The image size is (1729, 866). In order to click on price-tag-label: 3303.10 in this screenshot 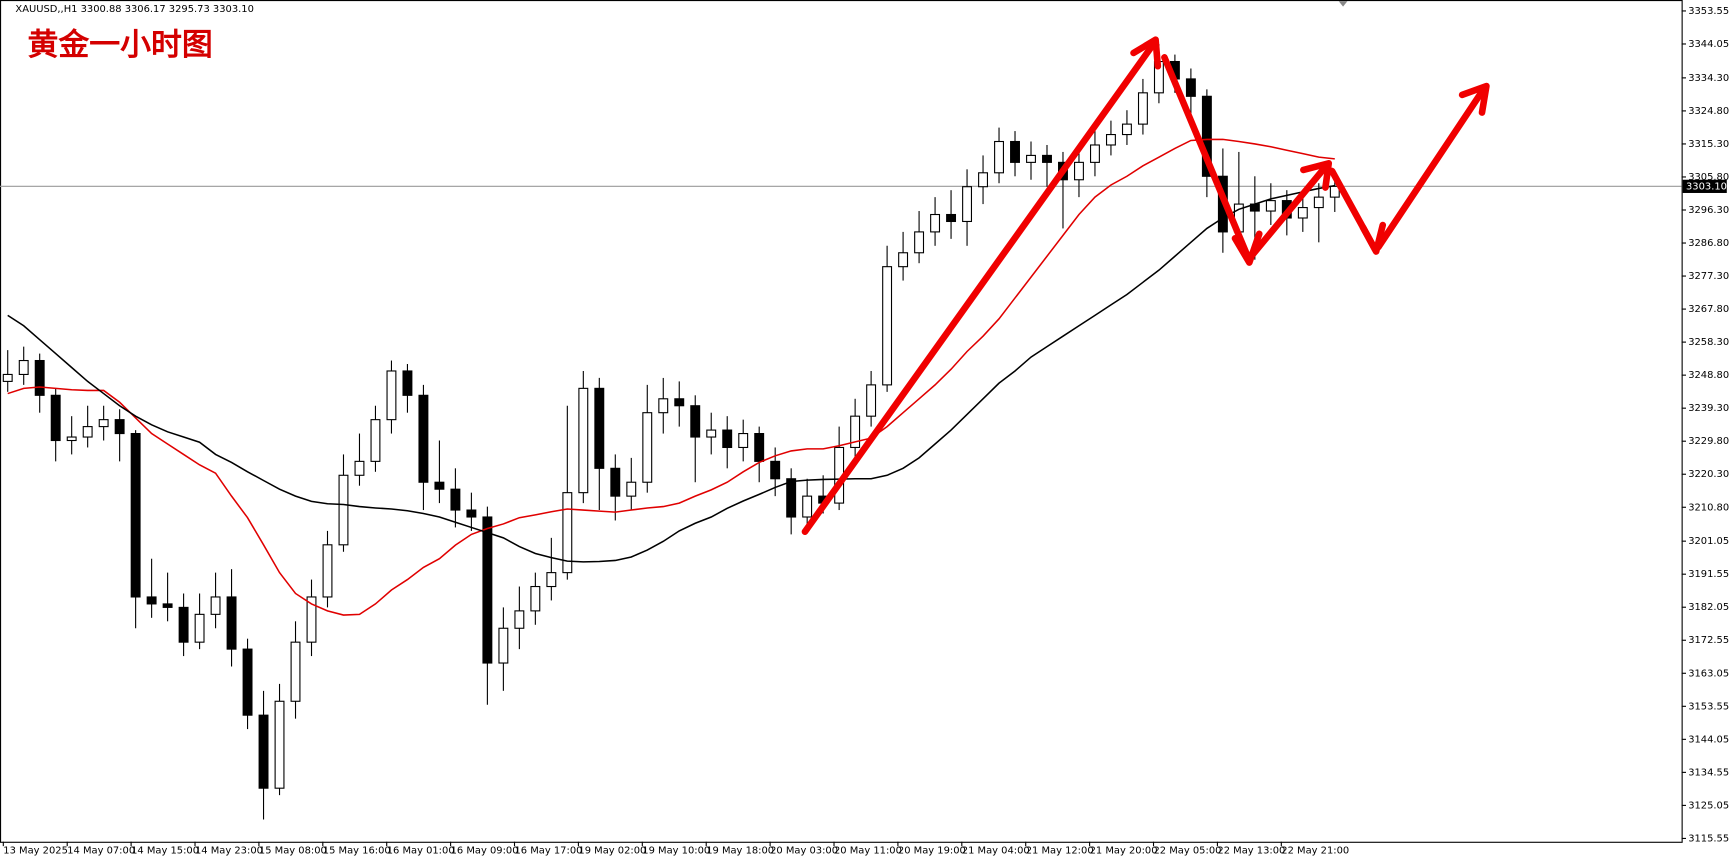, I will do `click(1706, 186)`.